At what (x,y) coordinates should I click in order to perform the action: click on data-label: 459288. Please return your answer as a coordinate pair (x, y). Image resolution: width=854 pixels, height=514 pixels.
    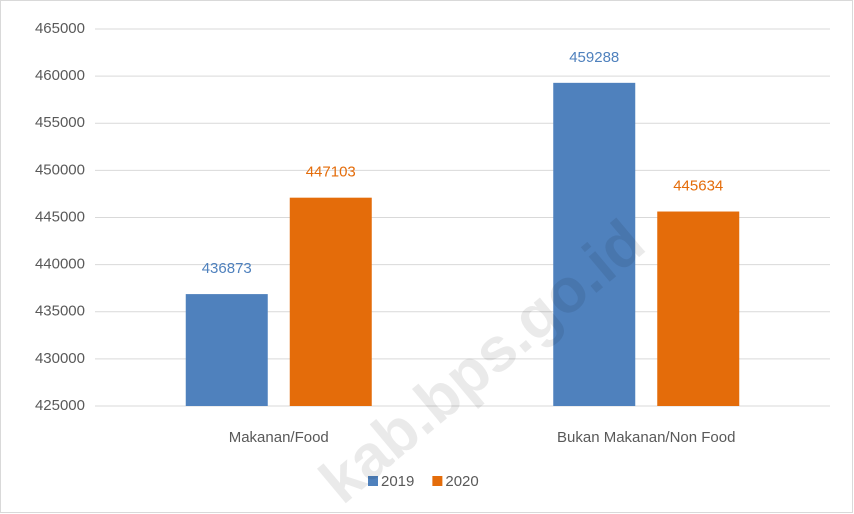
    Looking at the image, I should click on (594, 57).